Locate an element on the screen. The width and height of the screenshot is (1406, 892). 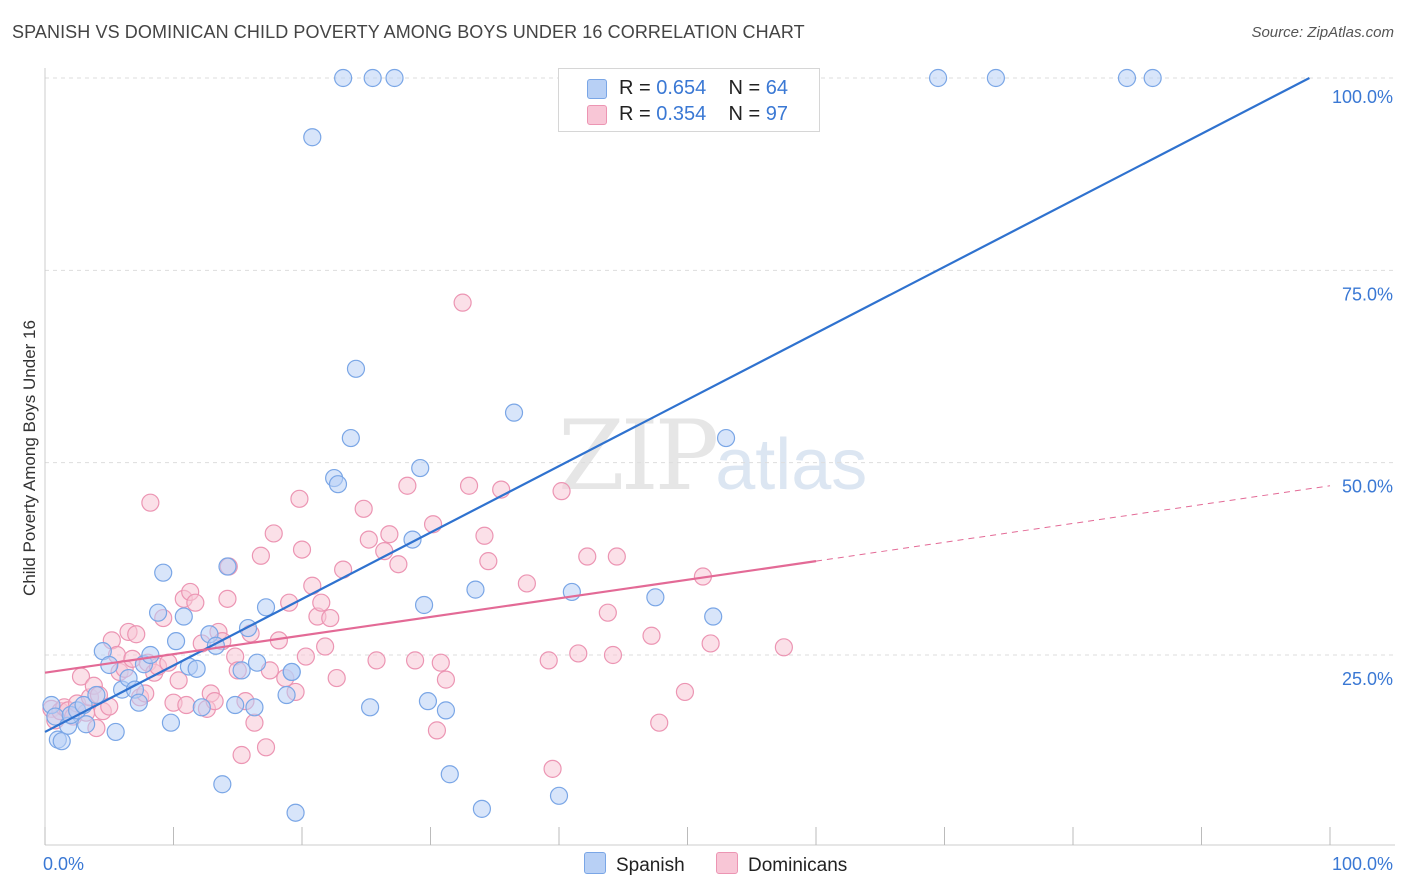
dominicans-trend-line is located at coordinates (430, 617).